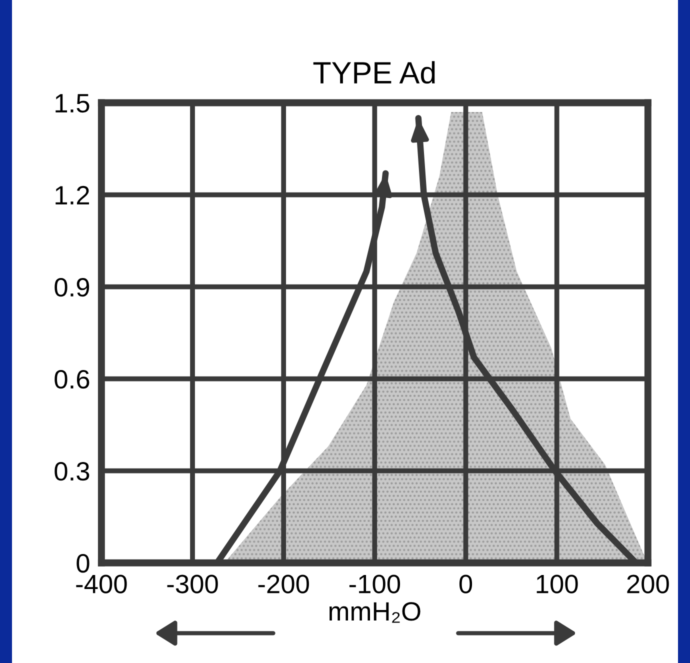 The image size is (690, 663). Describe the element at coordinates (557, 584) in the screenshot. I see `x-tick-label: 100` at that location.